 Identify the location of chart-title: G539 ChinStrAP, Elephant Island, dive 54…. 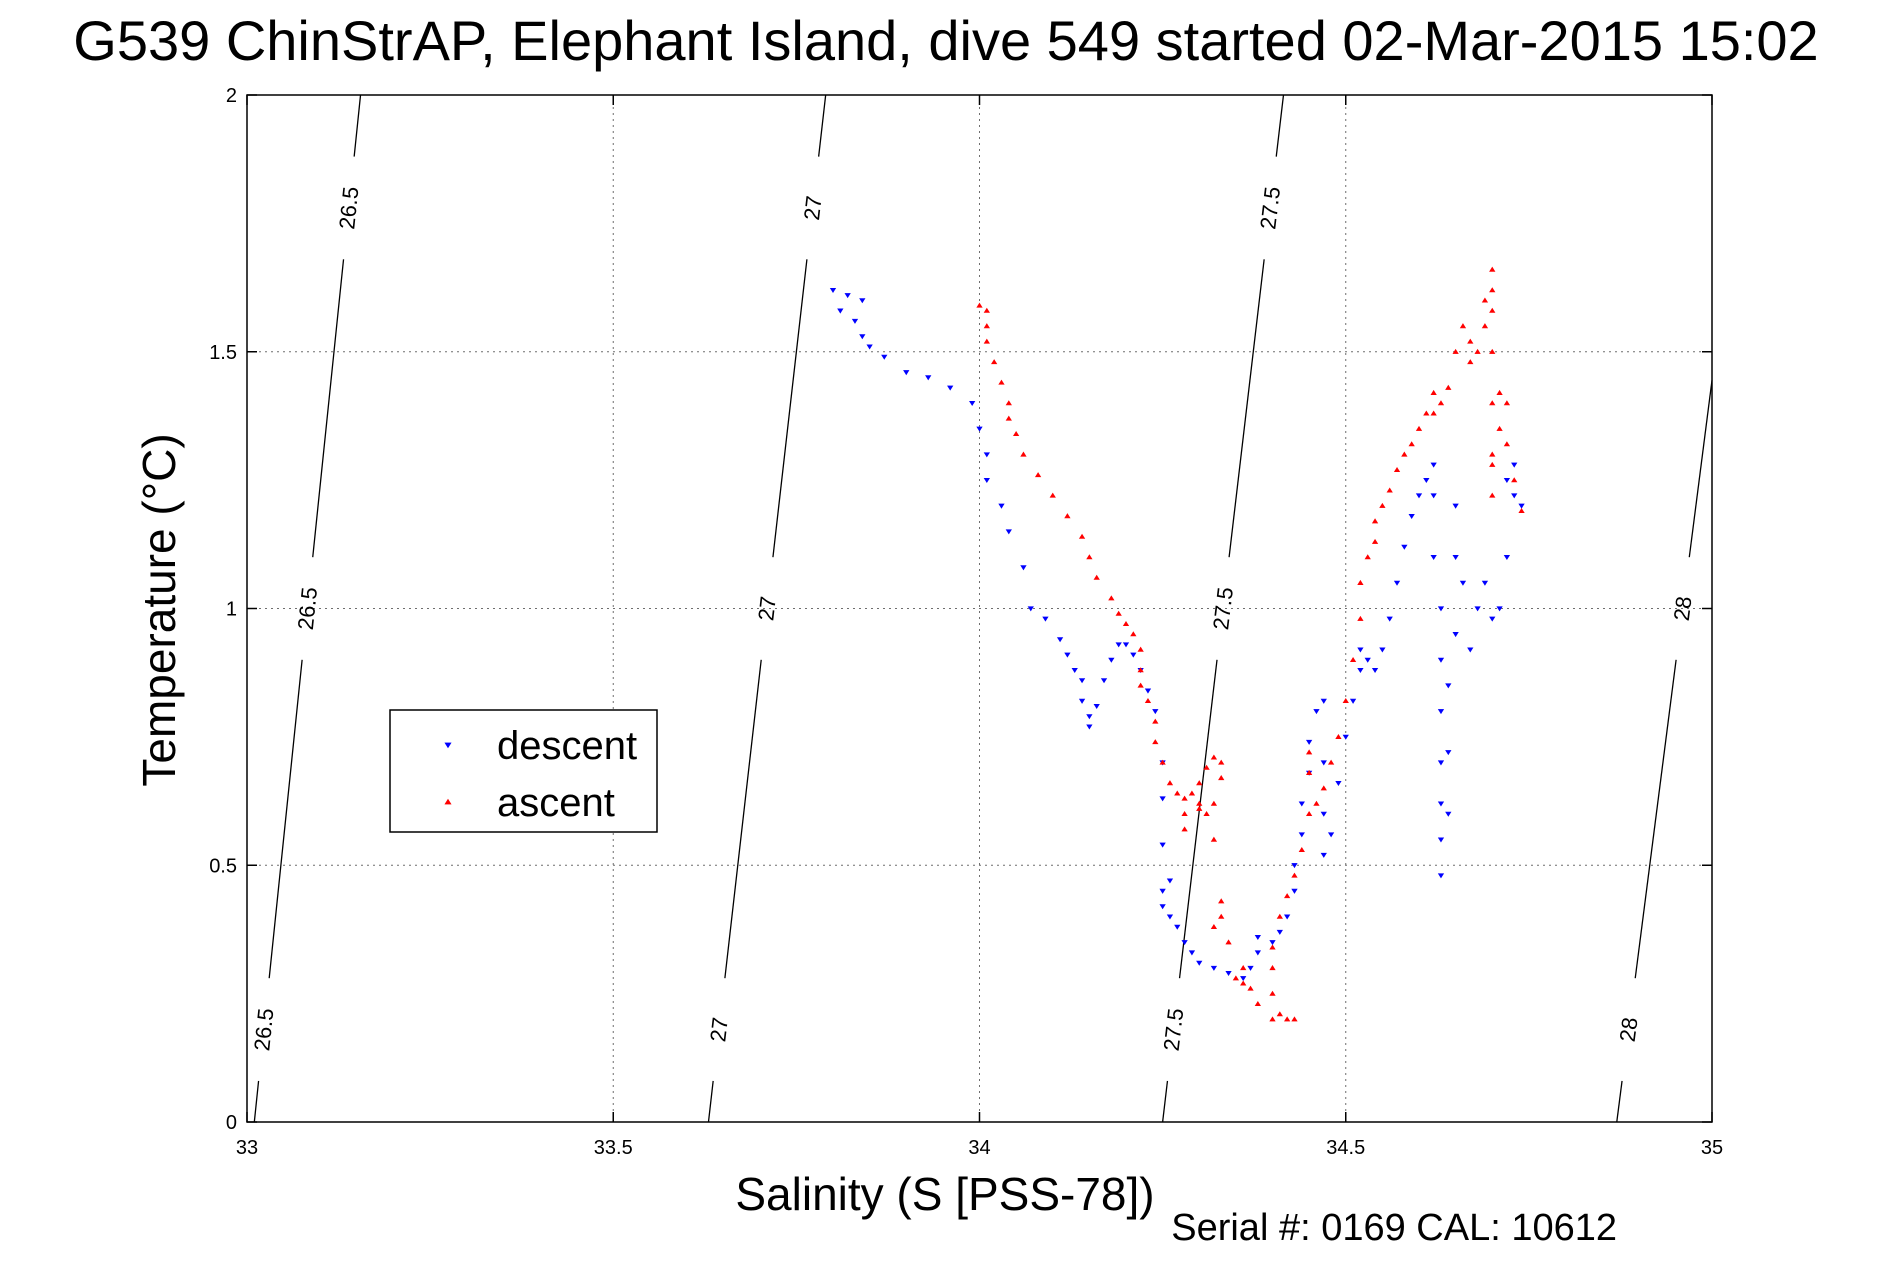
(945, 40).